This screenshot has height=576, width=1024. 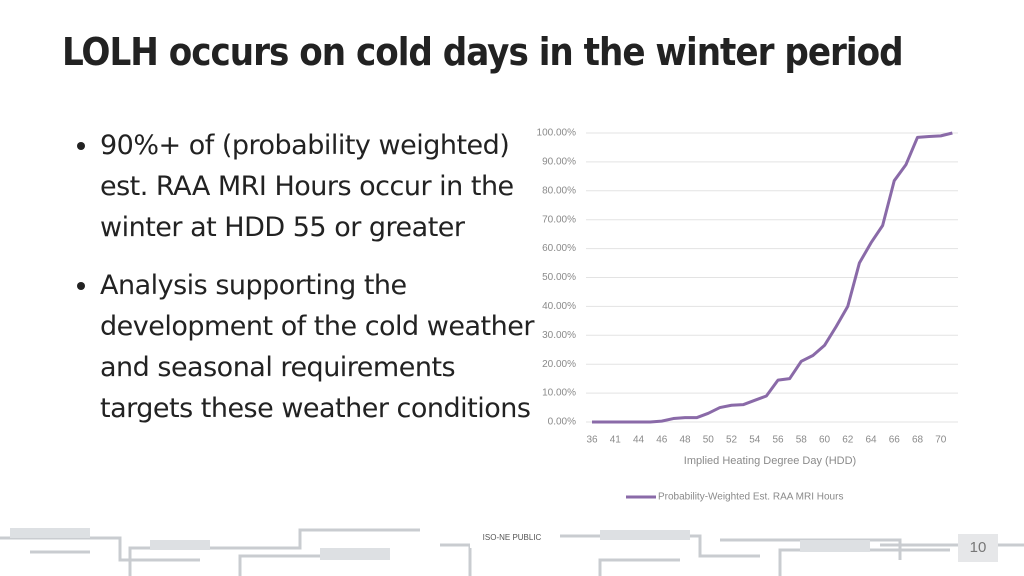 I want to click on y-tick-label: 60.00%, so click(x=559, y=248).